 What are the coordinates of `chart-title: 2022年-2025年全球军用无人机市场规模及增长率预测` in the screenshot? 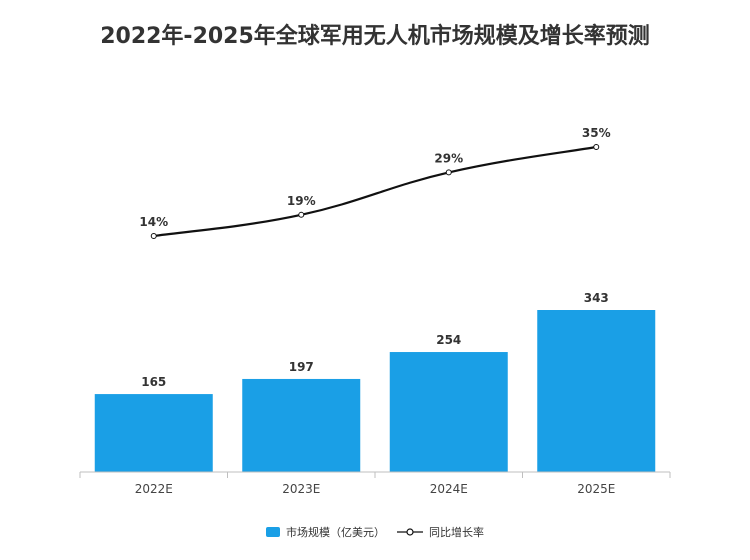 It's located at (375, 36).